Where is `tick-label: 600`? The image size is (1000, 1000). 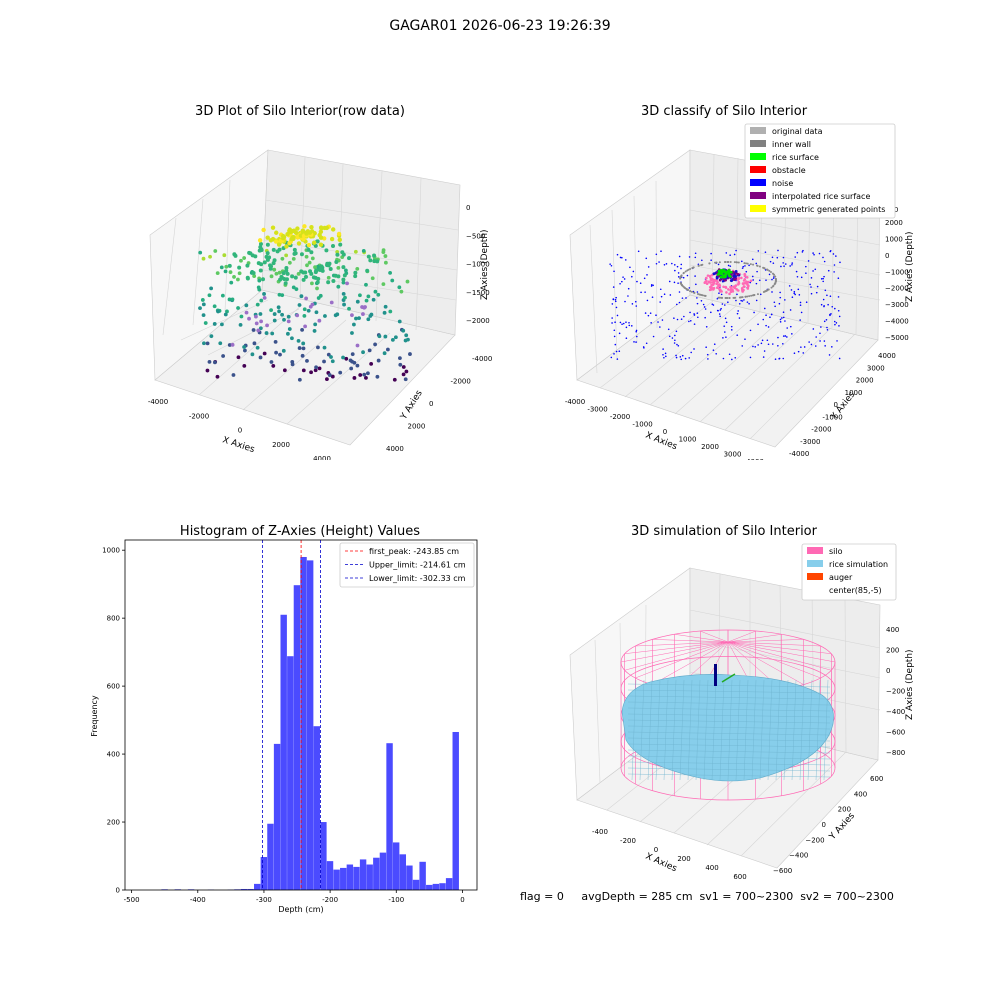 tick-label: 600 is located at coordinates (739, 877).